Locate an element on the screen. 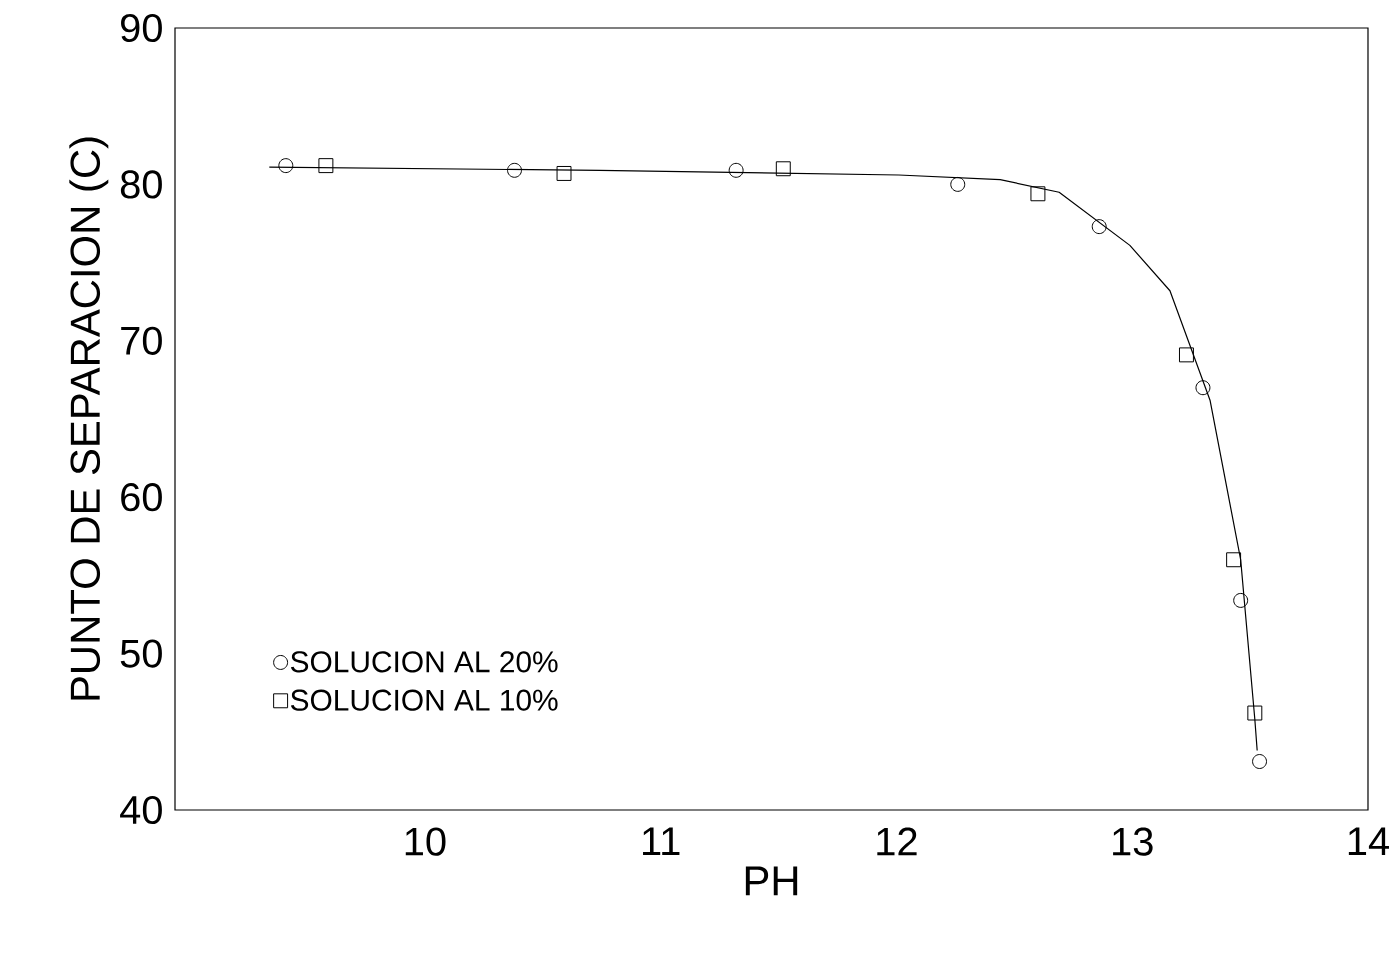 Image resolution: width=1399 pixels, height=968 pixels. x-tick-label: 13 is located at coordinates (1133, 841).